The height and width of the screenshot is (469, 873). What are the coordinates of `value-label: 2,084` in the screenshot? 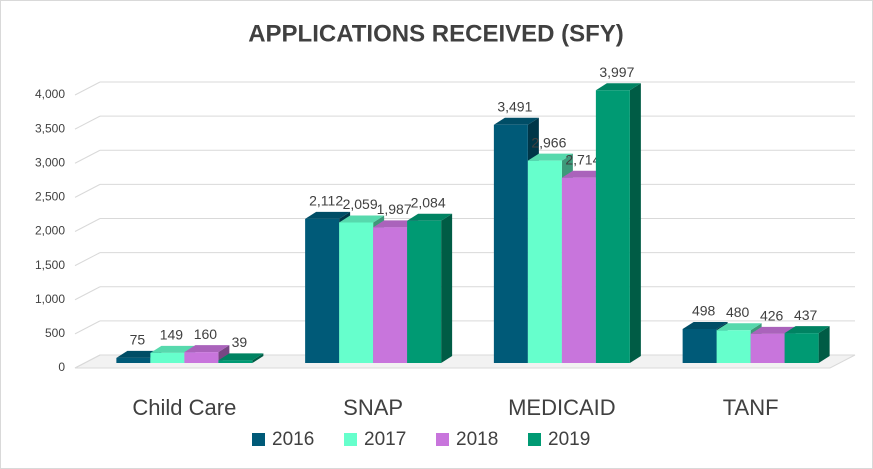 It's located at (428, 202).